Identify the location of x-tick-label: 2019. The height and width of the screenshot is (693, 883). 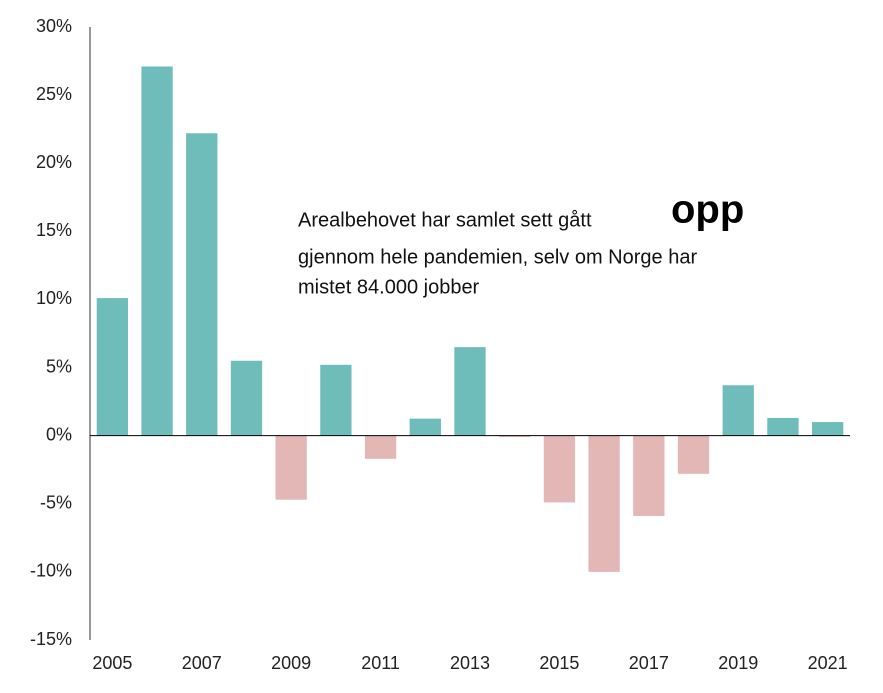
(738, 663).